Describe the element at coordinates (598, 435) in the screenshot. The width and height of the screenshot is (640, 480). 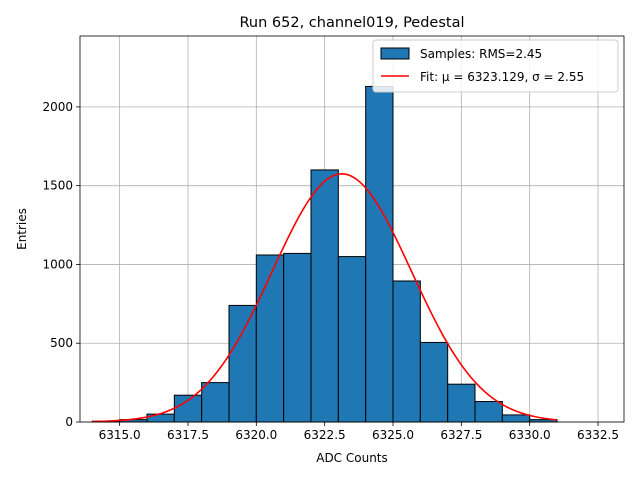
I see `x-tick-label: 6332.5` at that location.